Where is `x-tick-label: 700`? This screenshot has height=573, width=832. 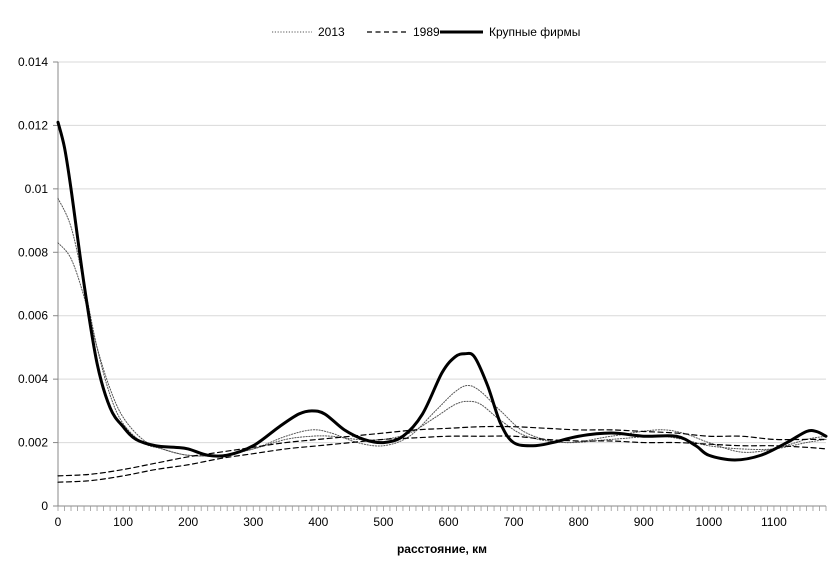
x-tick-label: 700 is located at coordinates (514, 522).